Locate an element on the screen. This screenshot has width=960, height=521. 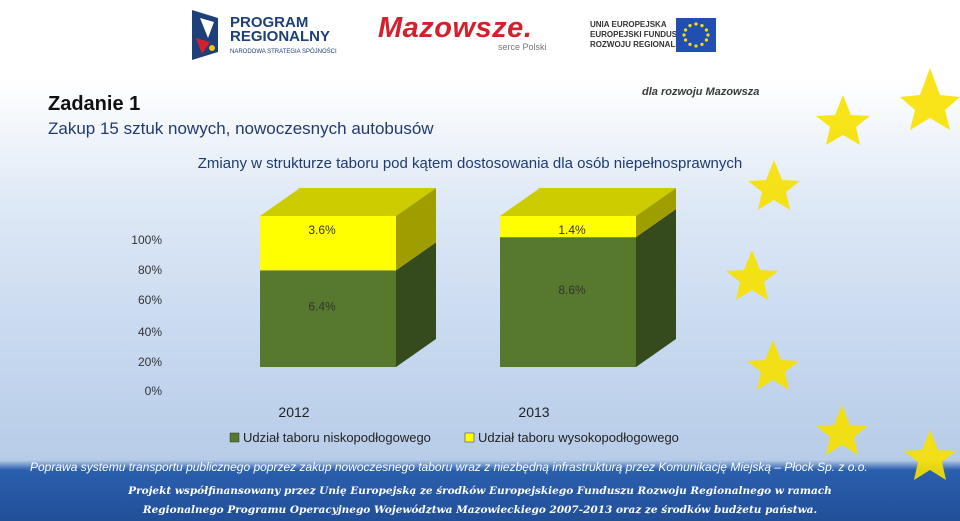
bars: 6.4% 3.6% 8.6% 1.4% is located at coordinates (468, 277).